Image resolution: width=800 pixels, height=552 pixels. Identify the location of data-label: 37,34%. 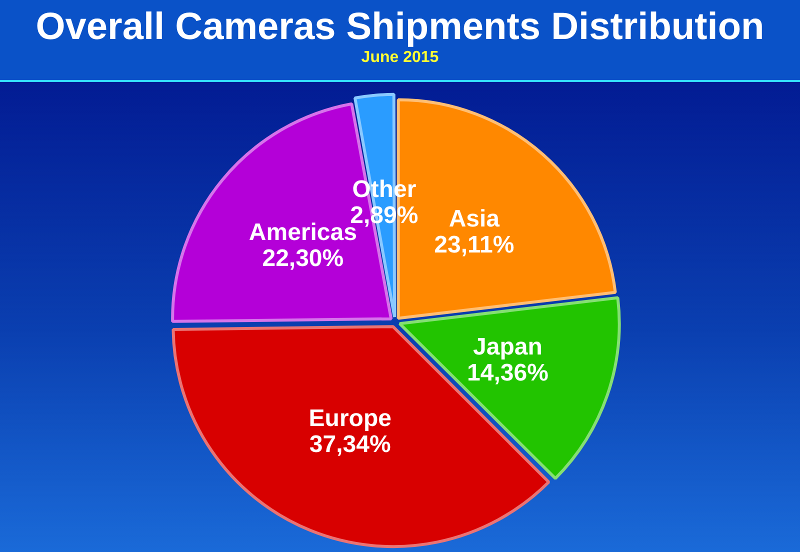
(350, 444).